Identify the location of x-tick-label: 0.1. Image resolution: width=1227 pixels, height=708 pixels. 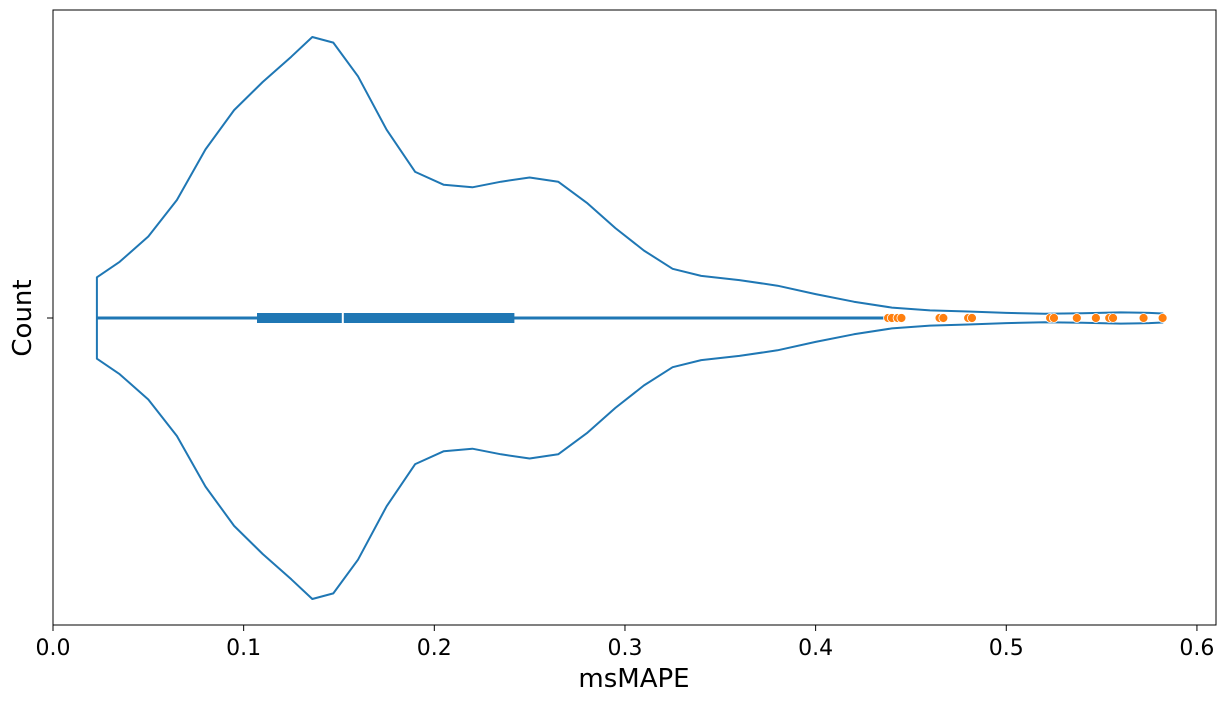
(243, 648).